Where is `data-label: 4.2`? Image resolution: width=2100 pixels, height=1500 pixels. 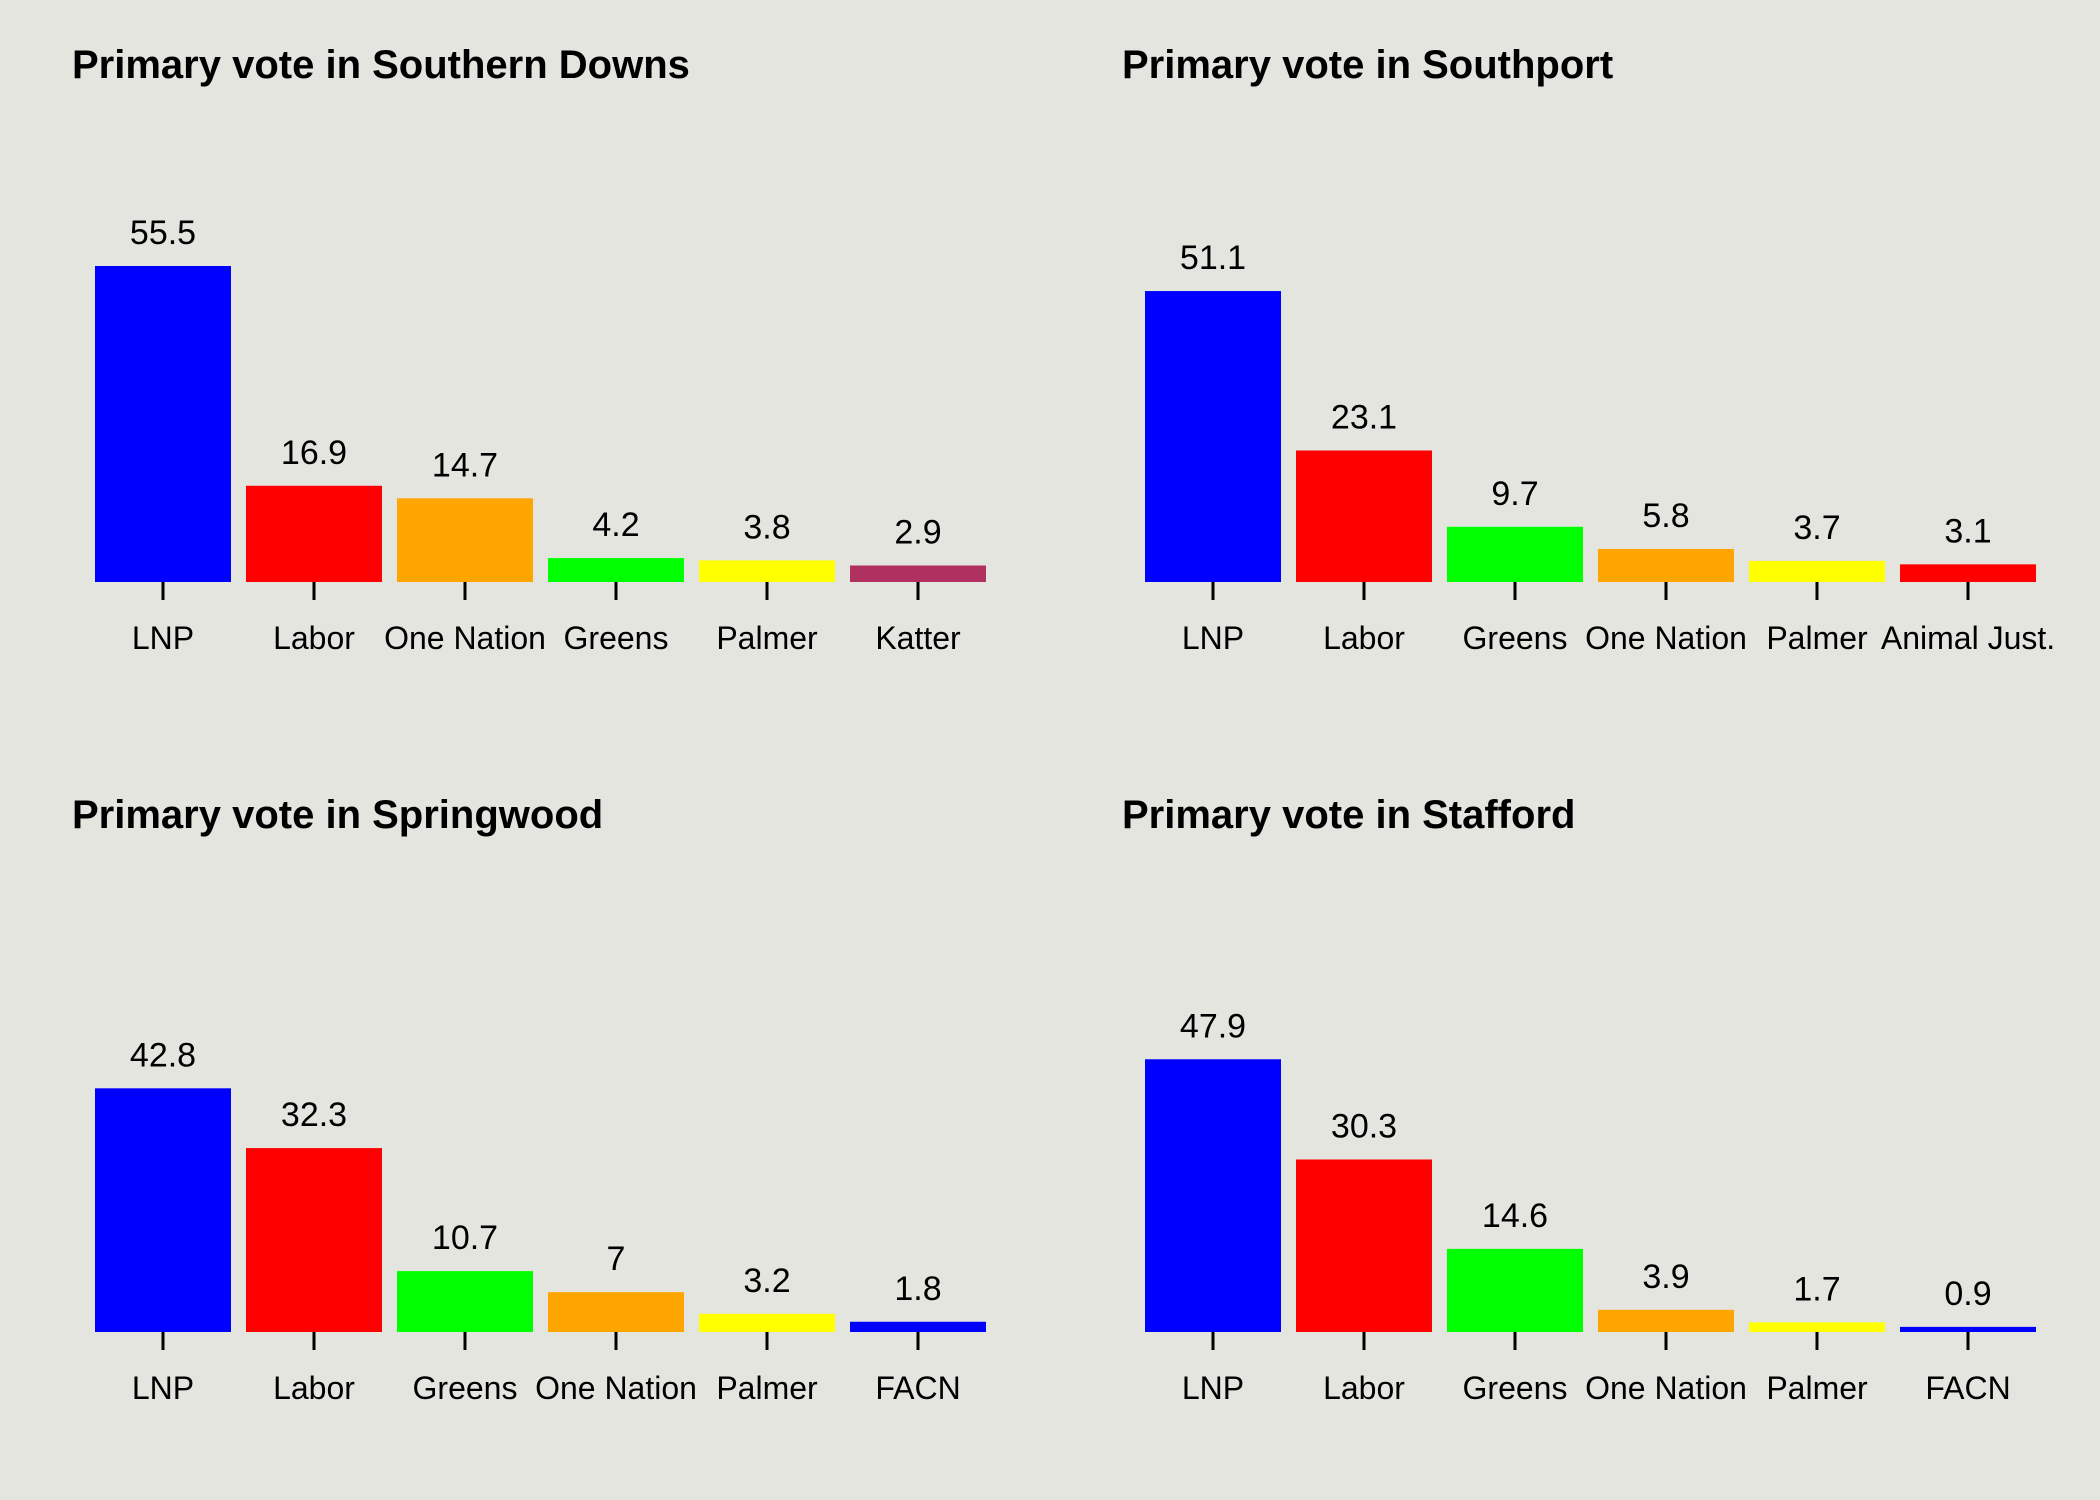 data-label: 4.2 is located at coordinates (615, 525).